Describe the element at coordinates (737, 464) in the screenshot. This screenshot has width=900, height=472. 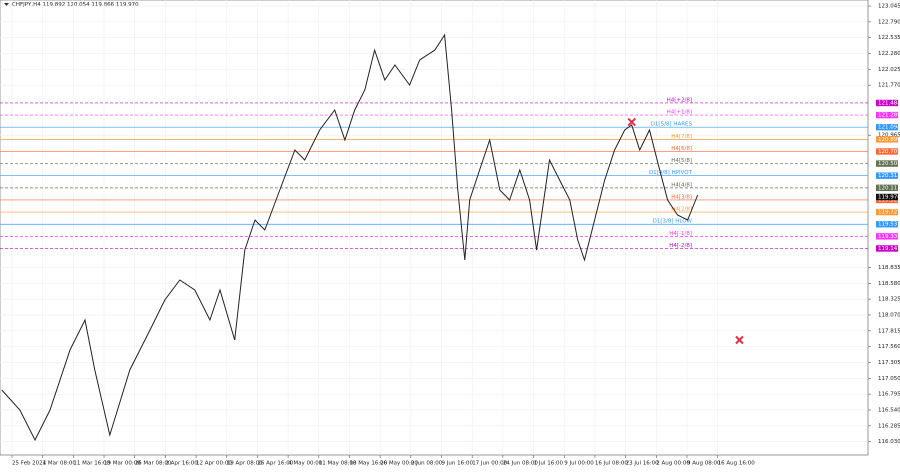
I see `x-tick-label: 16 Aug 16:00` at that location.